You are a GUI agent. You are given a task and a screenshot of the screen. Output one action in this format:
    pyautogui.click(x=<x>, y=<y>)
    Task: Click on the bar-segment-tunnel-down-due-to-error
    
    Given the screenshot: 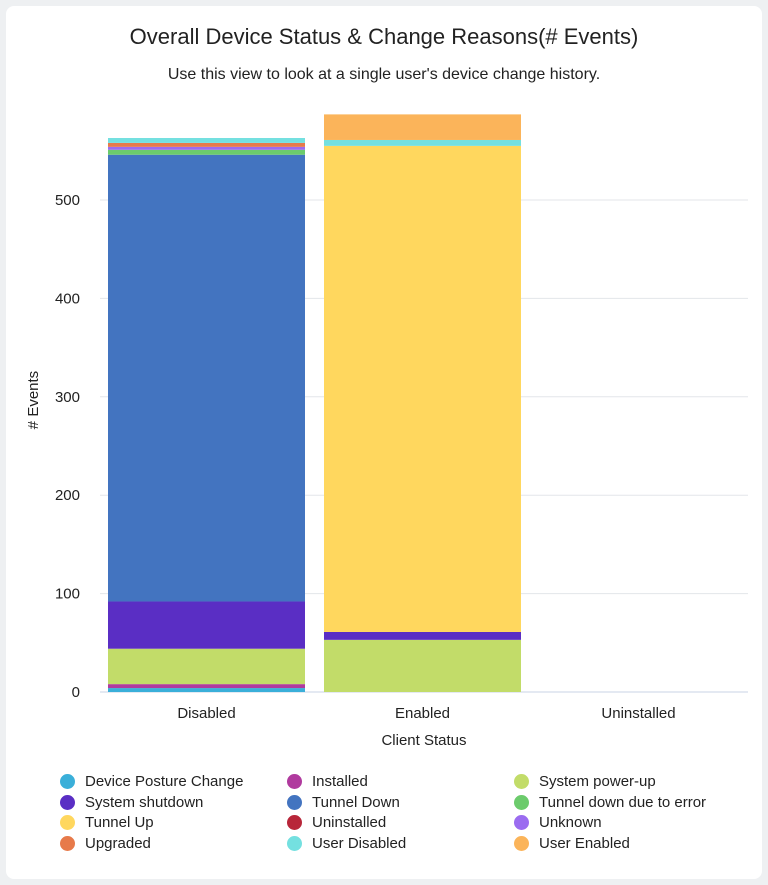 What is the action you would take?
    pyautogui.click(x=206, y=152)
    